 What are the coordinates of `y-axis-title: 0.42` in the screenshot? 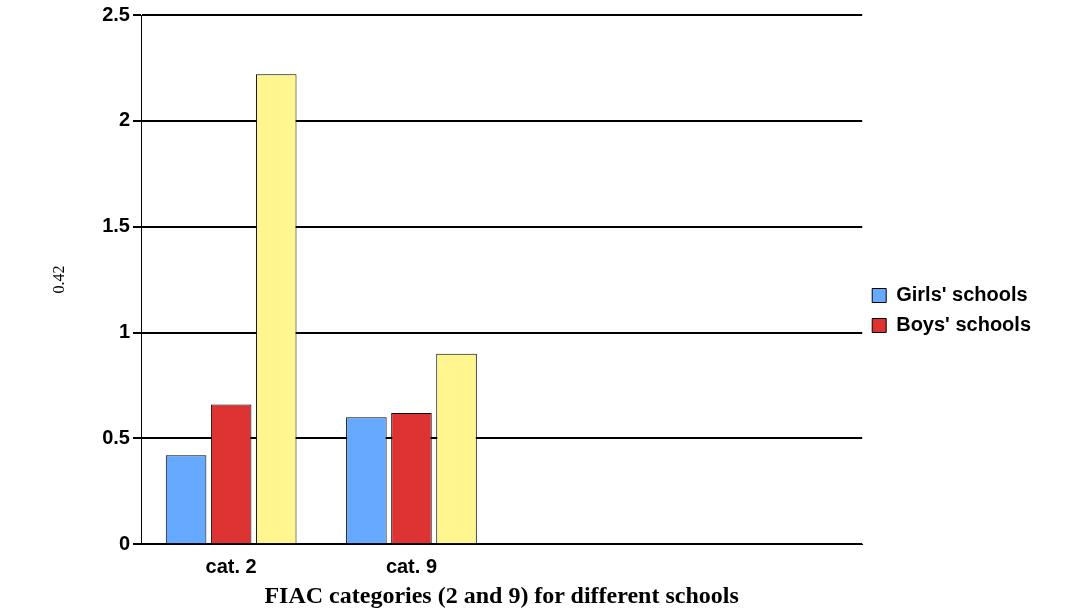 It's located at (58, 279).